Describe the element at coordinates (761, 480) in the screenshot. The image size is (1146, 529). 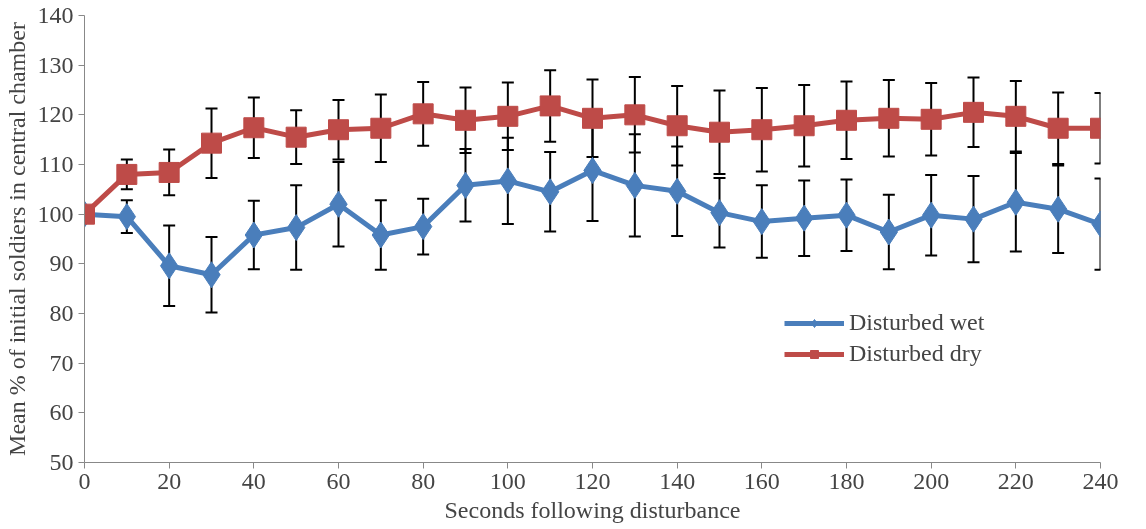
I see `x-tick-label: 160` at that location.